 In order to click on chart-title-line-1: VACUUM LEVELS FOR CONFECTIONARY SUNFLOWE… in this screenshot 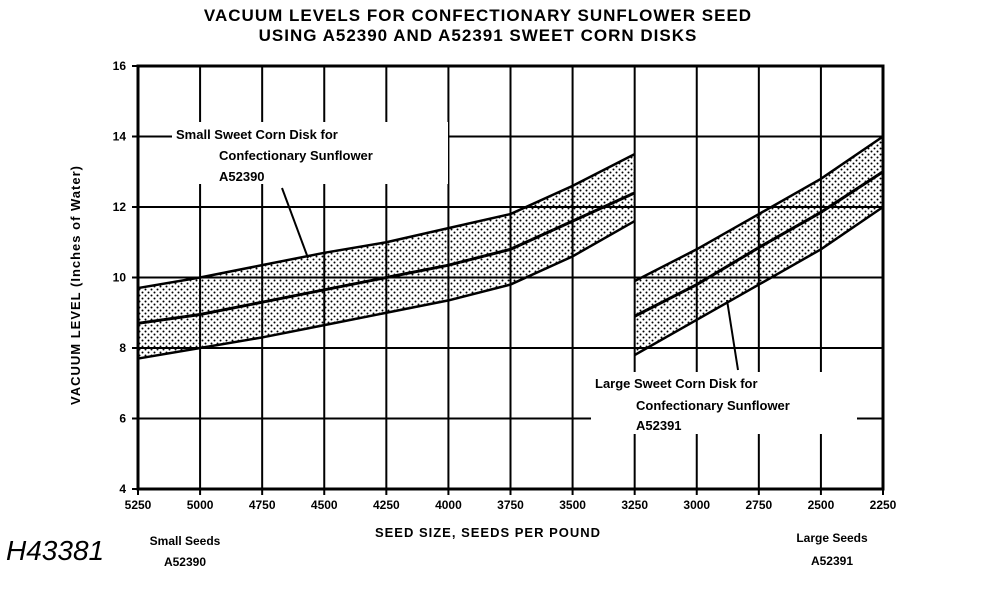, I will do `click(478, 15)`.